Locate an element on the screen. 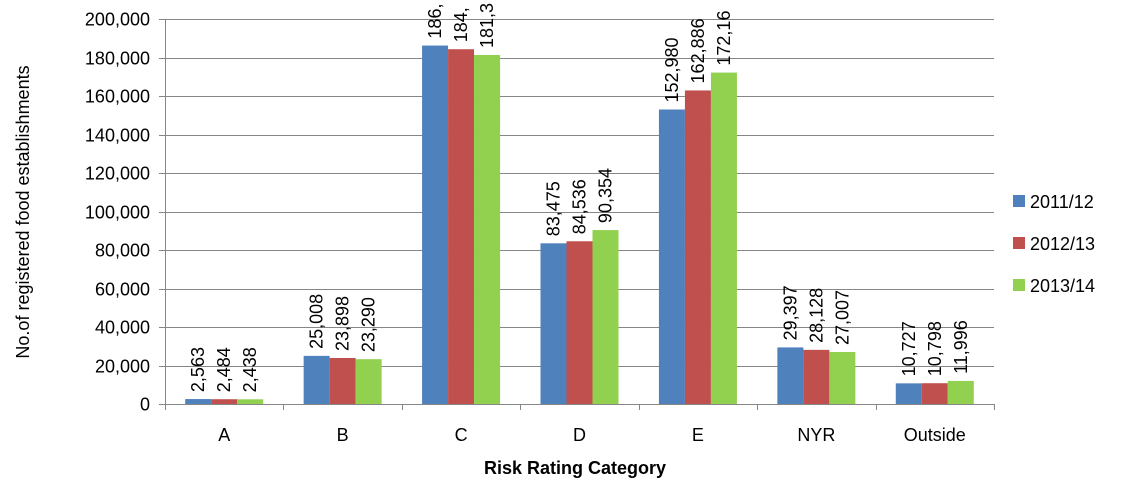  data-label: 172,16 is located at coordinates (724, 38).